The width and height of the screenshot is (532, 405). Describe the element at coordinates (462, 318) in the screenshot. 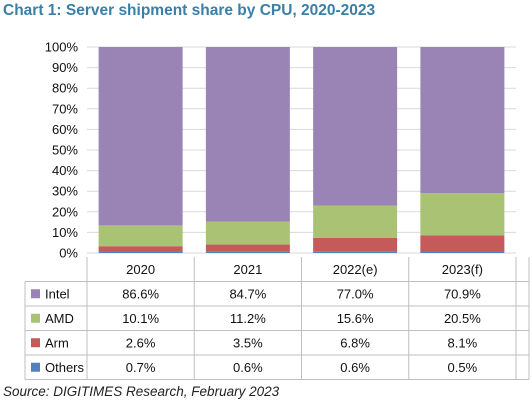

I see `data-label: 20.5%` at that location.